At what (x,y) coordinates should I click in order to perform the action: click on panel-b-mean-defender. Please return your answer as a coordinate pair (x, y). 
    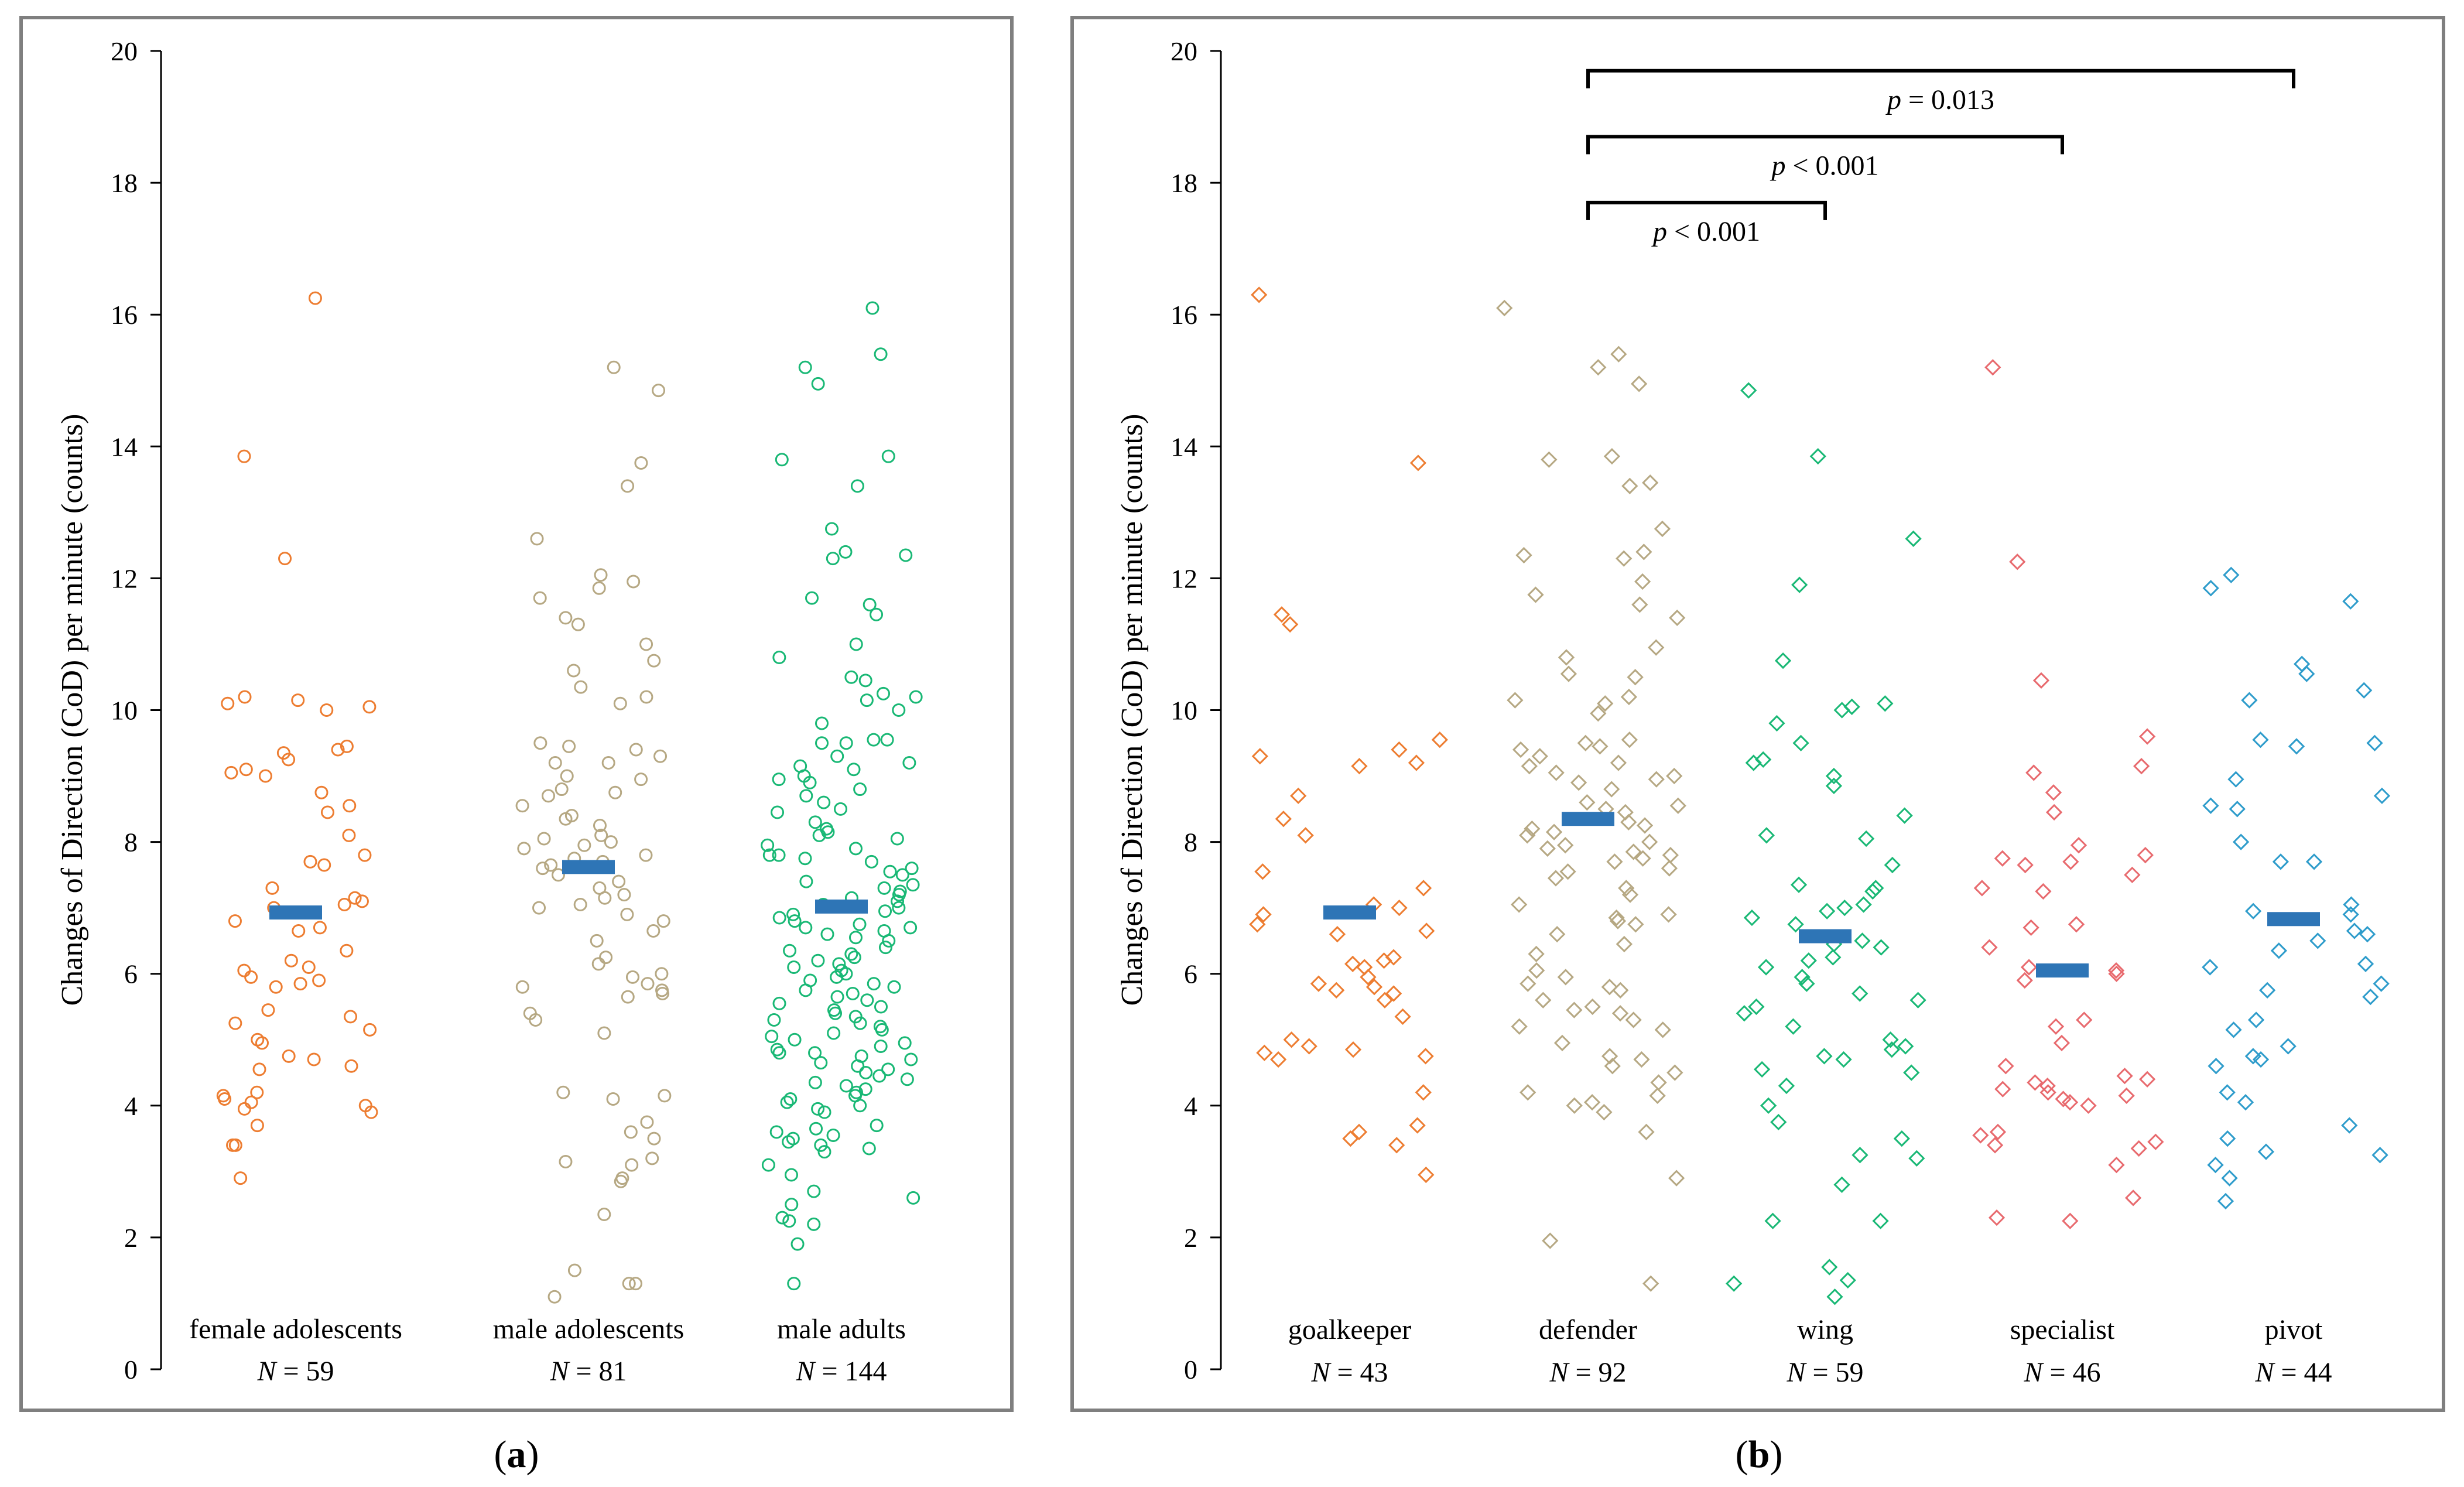
    Looking at the image, I should click on (1588, 819).